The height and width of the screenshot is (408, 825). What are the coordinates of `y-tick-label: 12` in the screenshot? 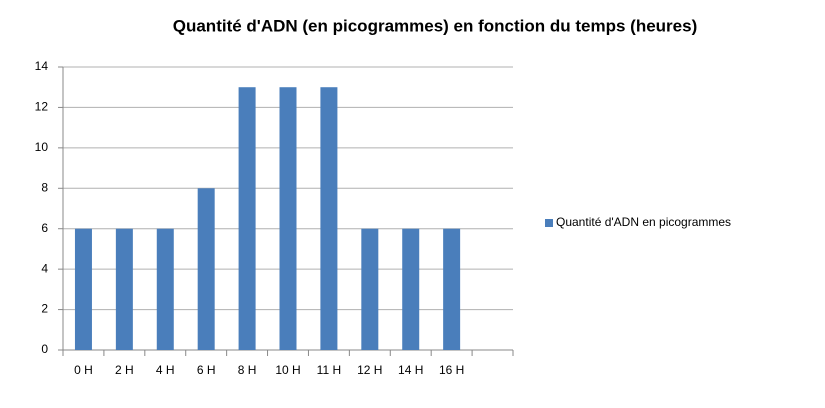 It's located at (42, 107).